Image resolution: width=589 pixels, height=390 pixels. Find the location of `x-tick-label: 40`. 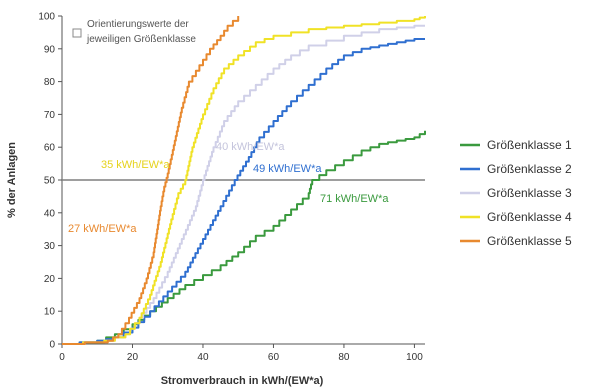

x-tick-label: 40 is located at coordinates (203, 357).